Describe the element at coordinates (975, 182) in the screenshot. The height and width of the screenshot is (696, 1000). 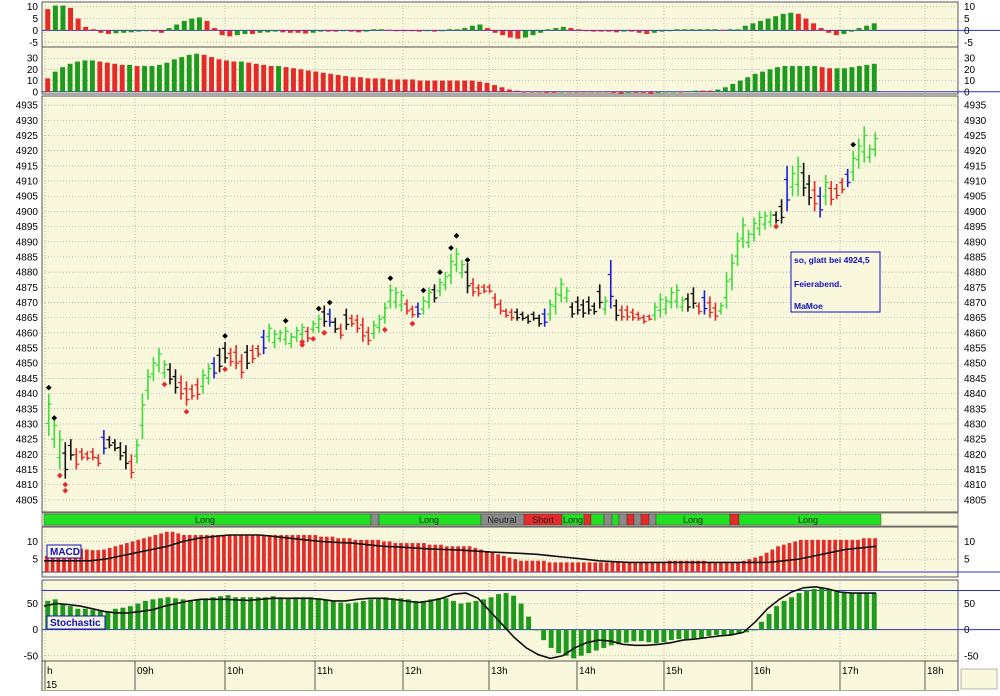
I see `price-tick-label-right: 4910` at that location.